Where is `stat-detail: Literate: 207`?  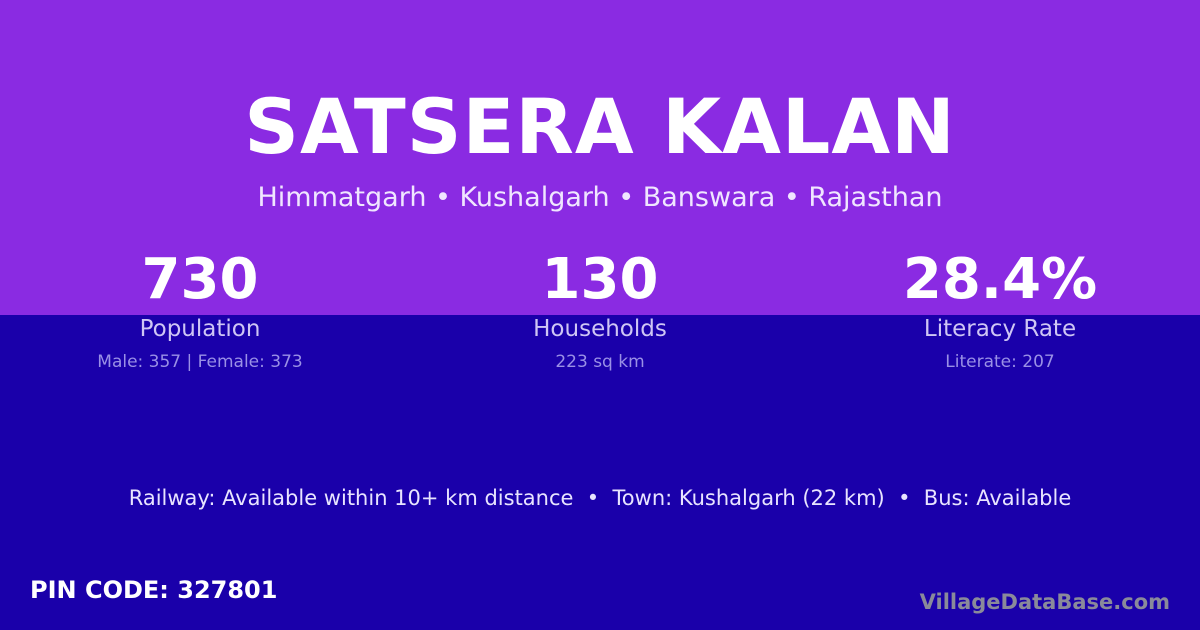
stat-detail: Literate: 207 is located at coordinates (1000, 362).